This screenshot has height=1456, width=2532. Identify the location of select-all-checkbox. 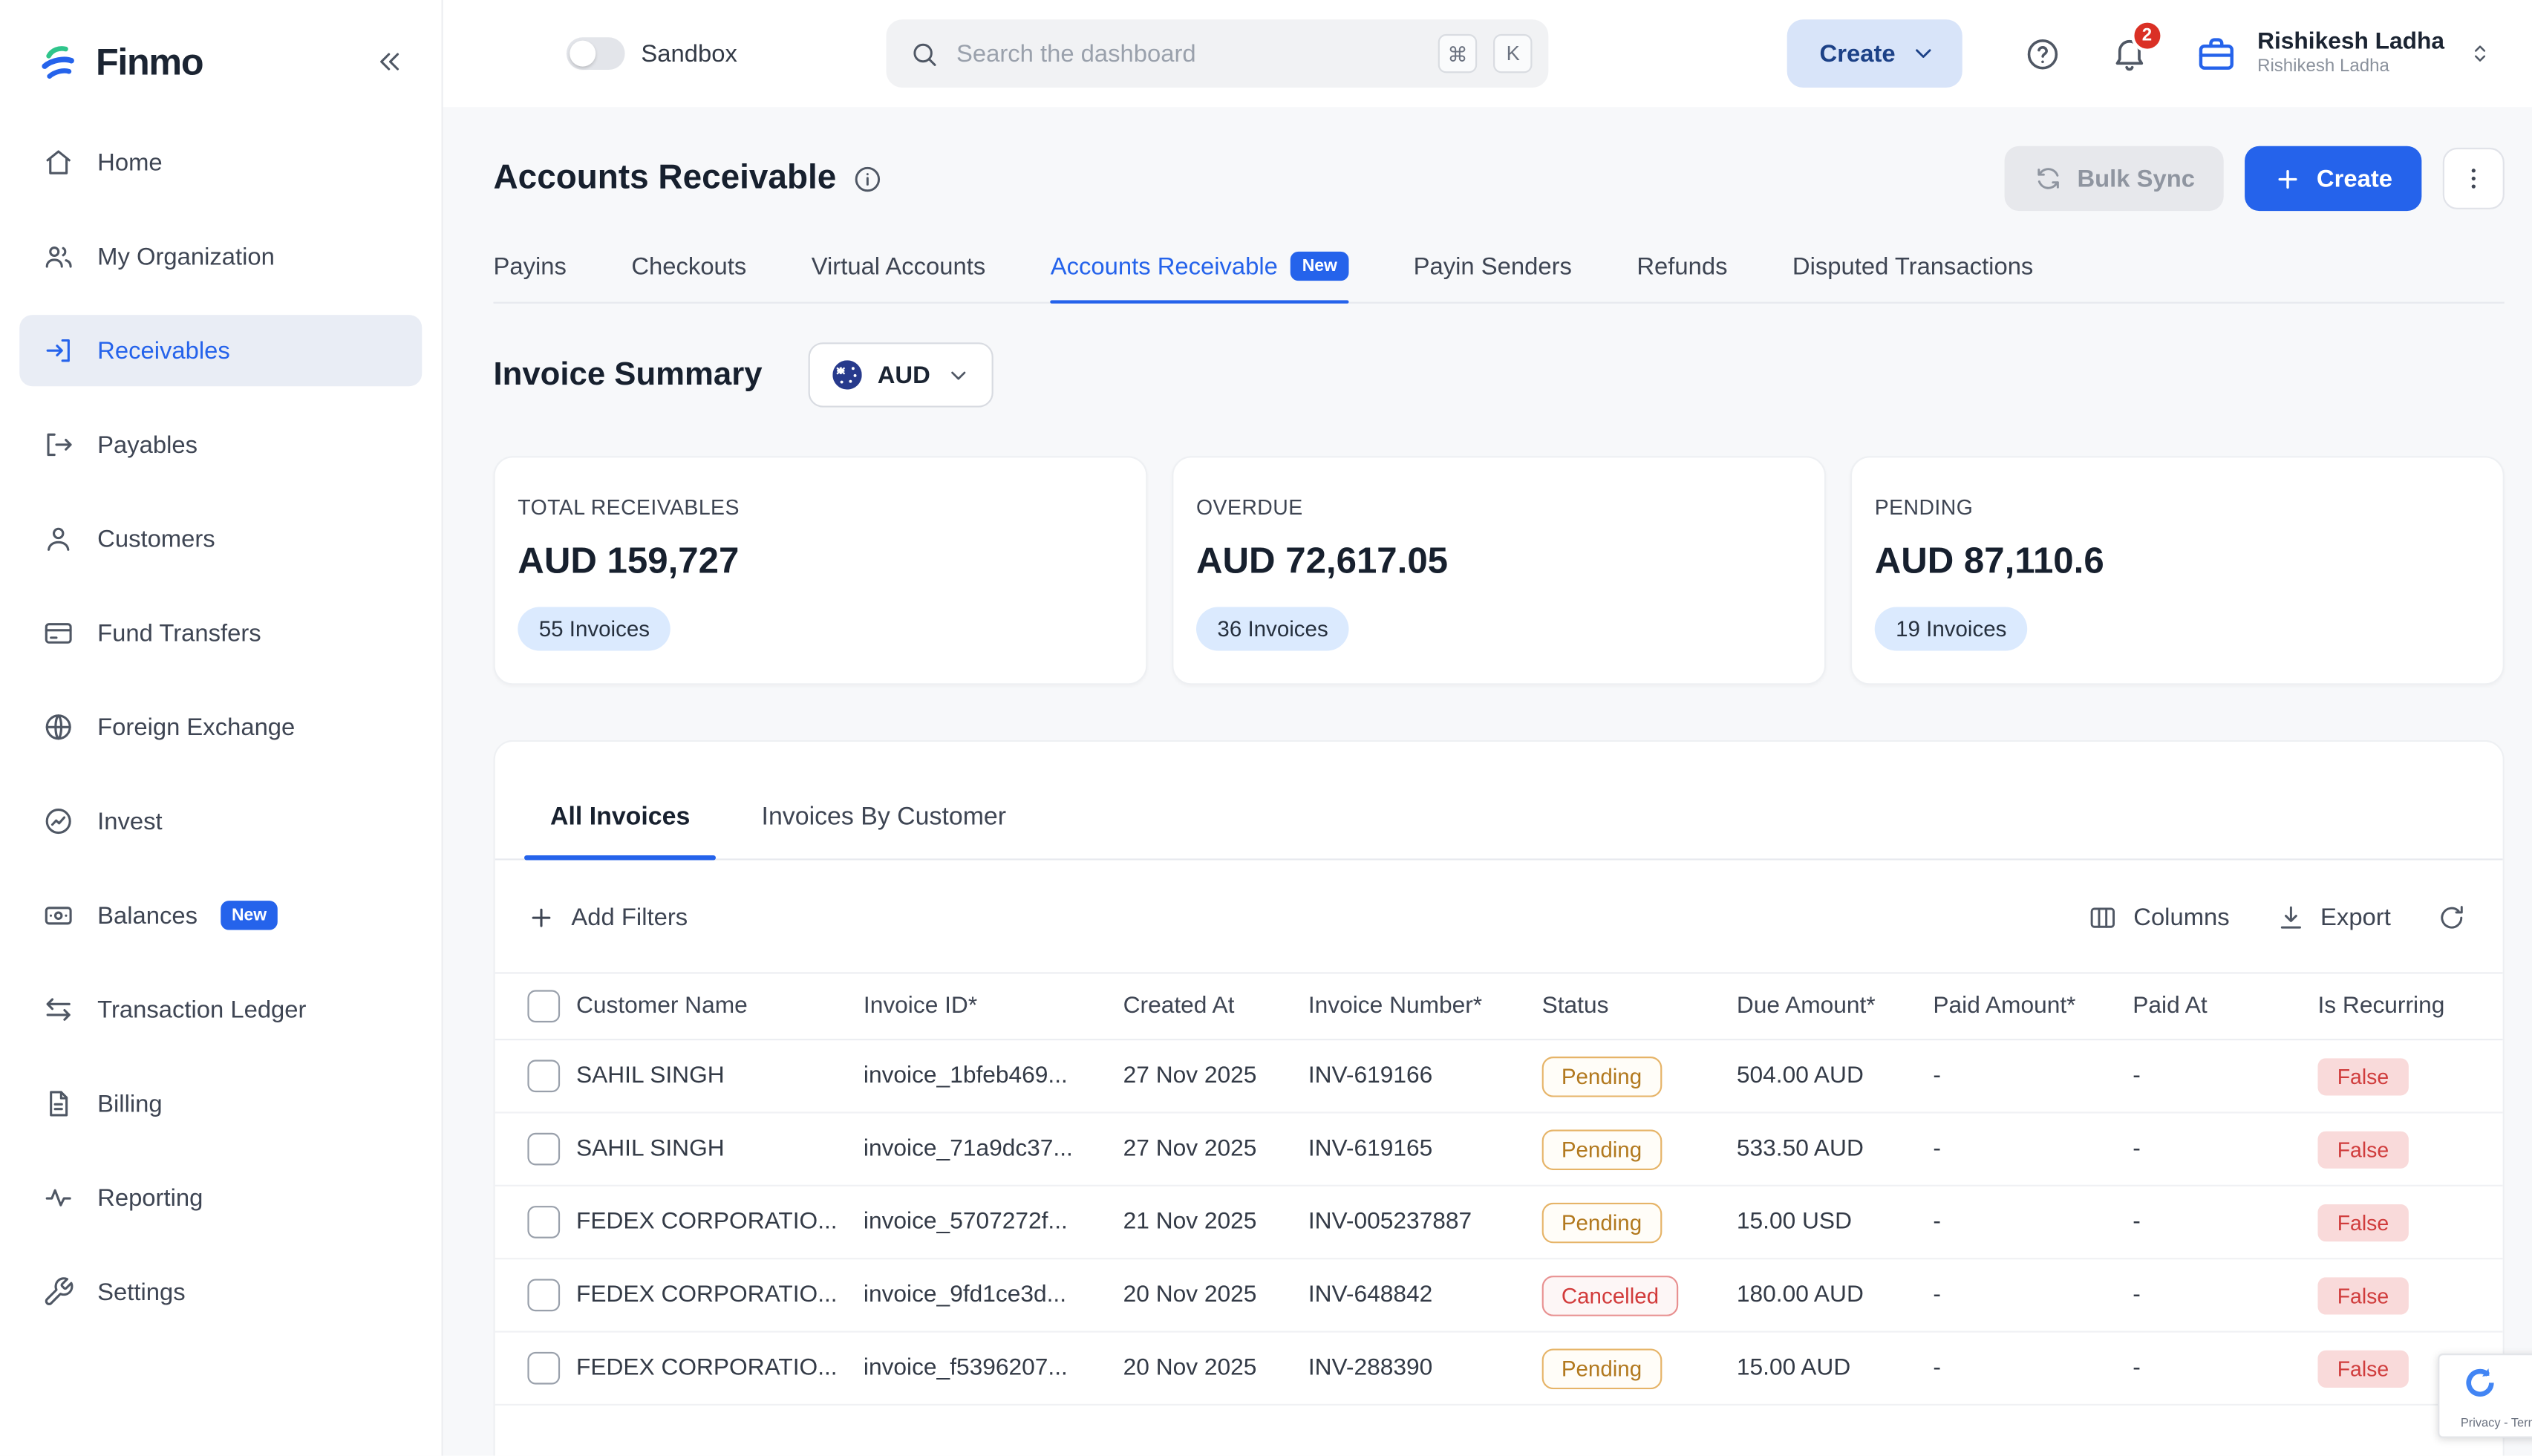
(544, 1007).